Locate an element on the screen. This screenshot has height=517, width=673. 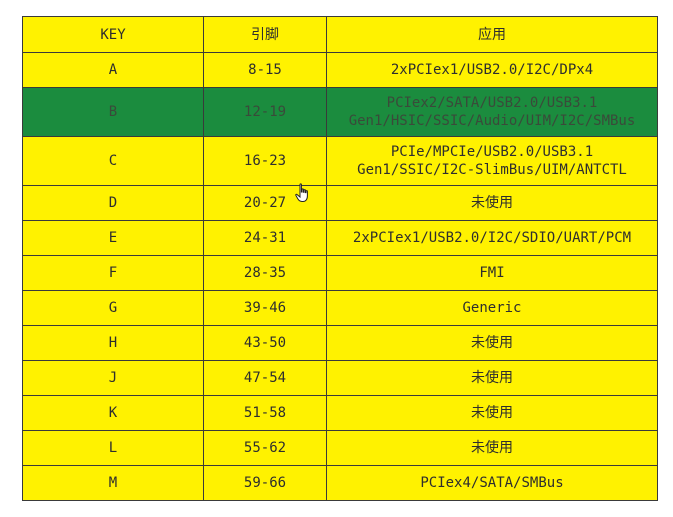
cell-pins-text: 16-23 is located at coordinates (265, 161).